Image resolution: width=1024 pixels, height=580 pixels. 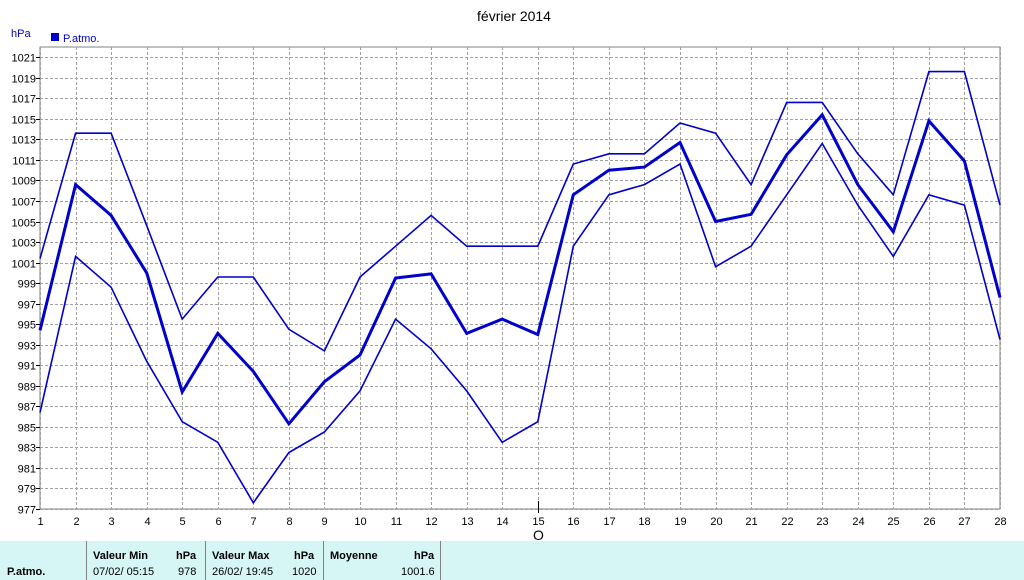 I want to click on min-datetime: 07/02/ 05:15, so click(x=124, y=572).